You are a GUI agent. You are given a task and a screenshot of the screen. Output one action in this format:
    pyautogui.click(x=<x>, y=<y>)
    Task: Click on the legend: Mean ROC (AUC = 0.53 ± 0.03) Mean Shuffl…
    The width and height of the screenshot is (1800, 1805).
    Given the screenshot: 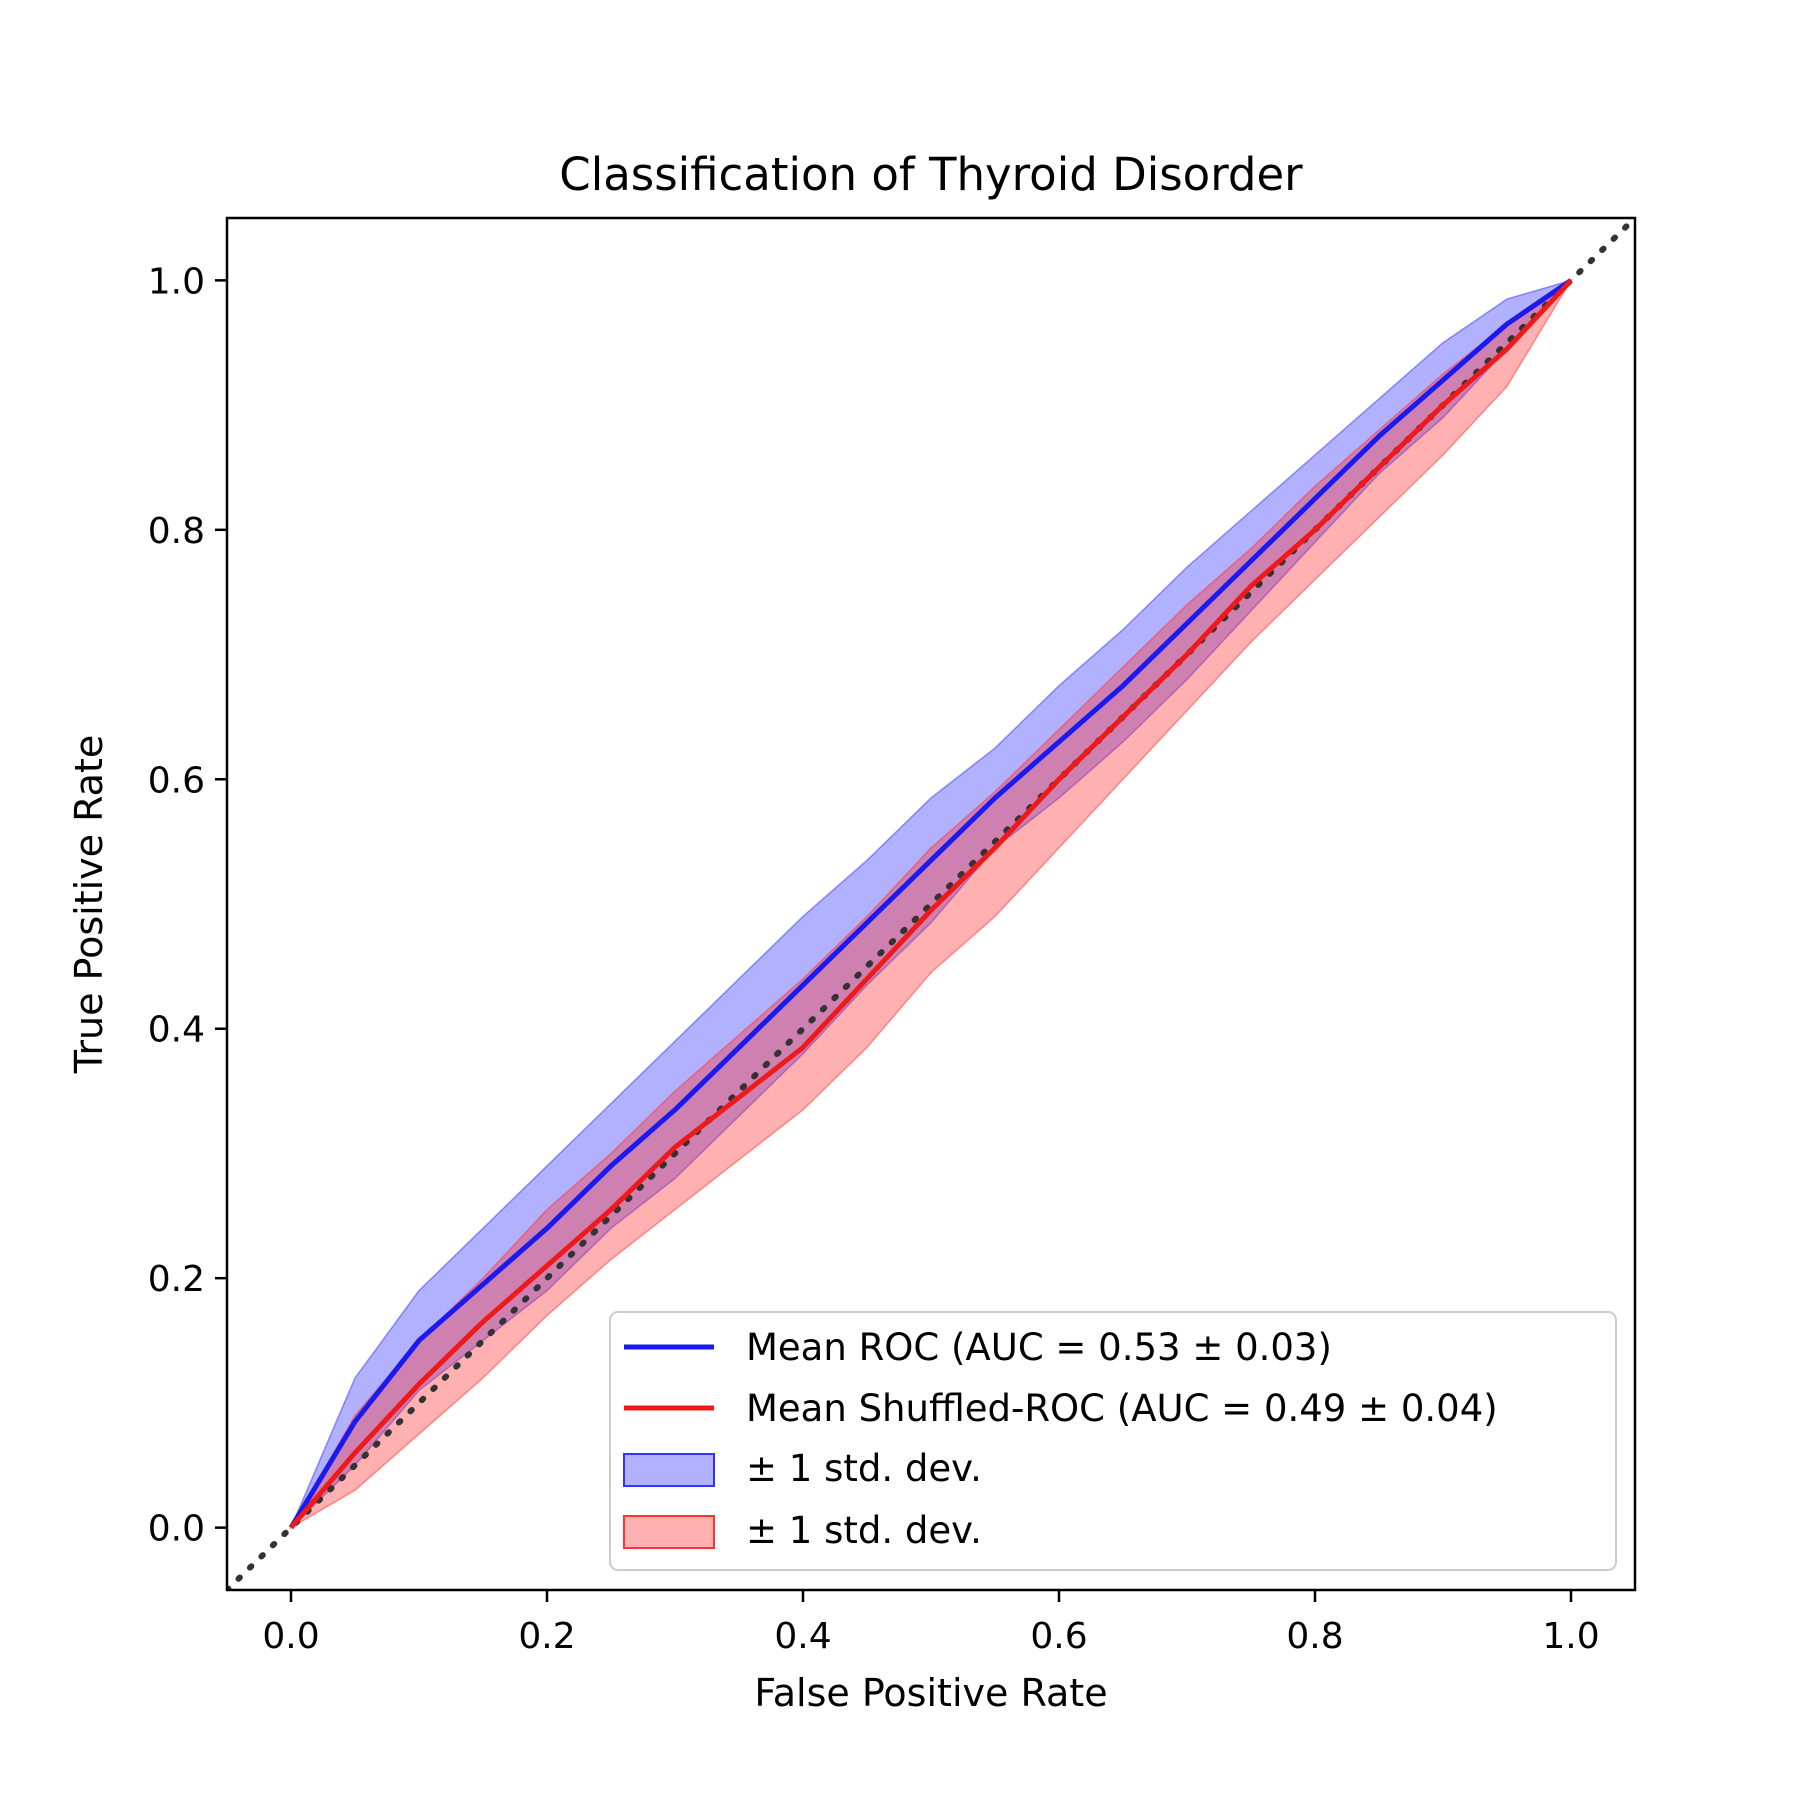 What is the action you would take?
    pyautogui.click(x=1113, y=1441)
    